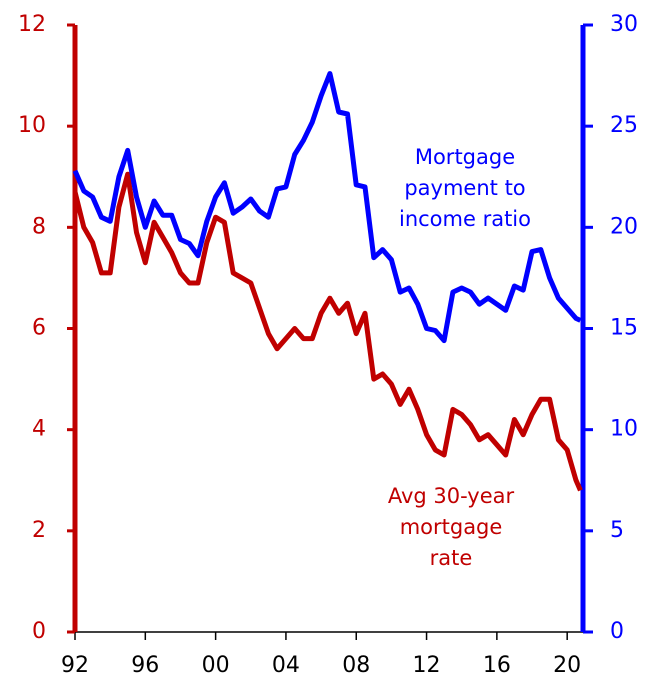 Image resolution: width=649 pixels, height=689 pixels. What do you see at coordinates (624, 429) in the screenshot?
I see `y2-tick-label: 10` at bounding box center [624, 429].